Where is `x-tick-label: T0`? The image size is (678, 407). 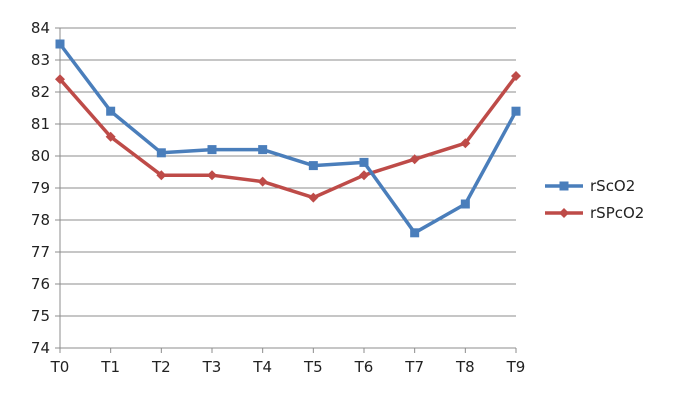
x-tick-label: T0 is located at coordinates (60, 367).